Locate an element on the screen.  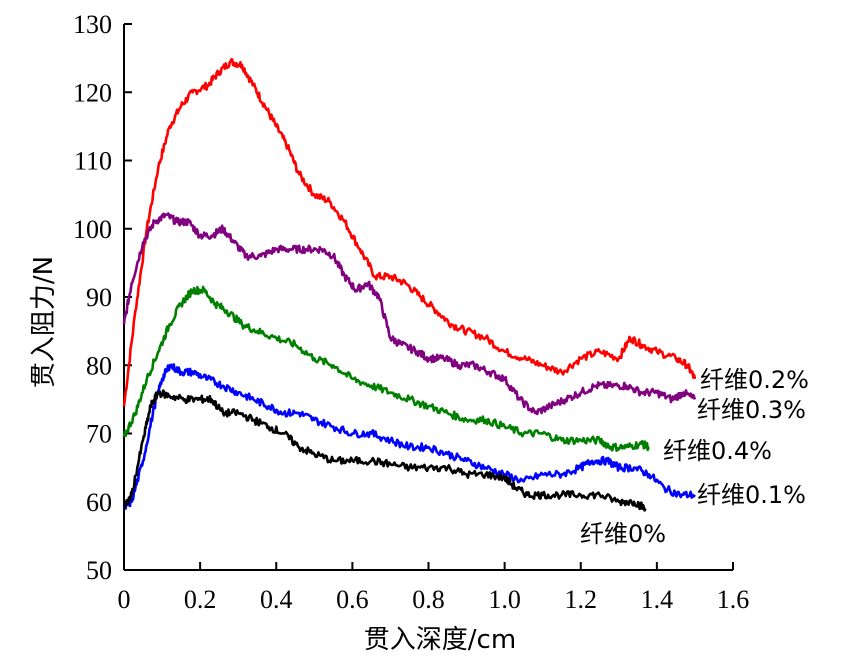
x-tick-label: 0.4 is located at coordinates (276, 599).